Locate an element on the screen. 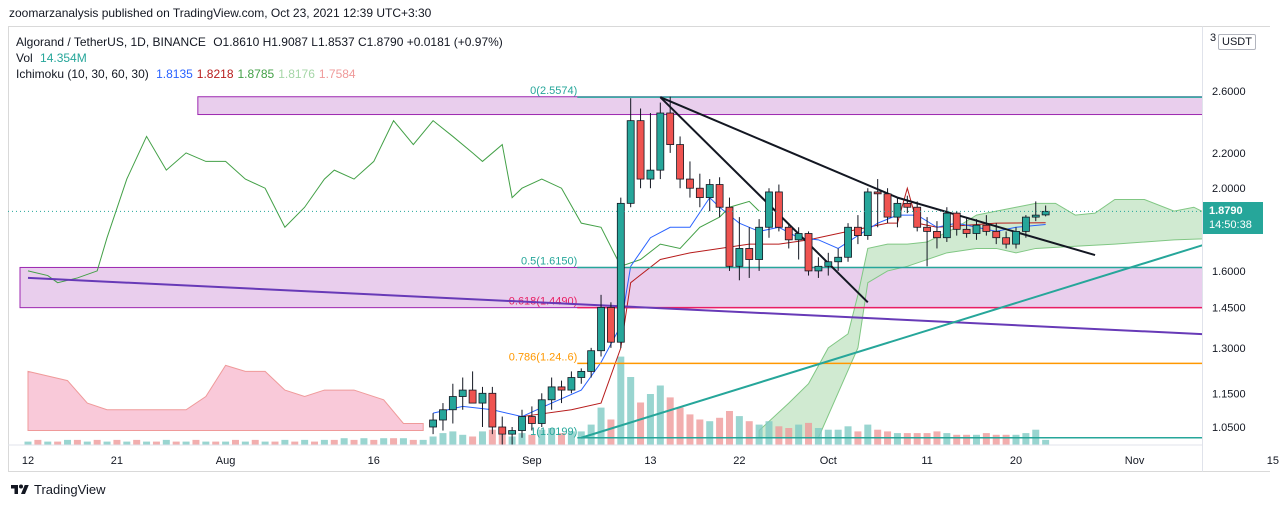 The width and height of the screenshot is (1280, 509). price-tick-label: 1.0500 is located at coordinates (1229, 428).